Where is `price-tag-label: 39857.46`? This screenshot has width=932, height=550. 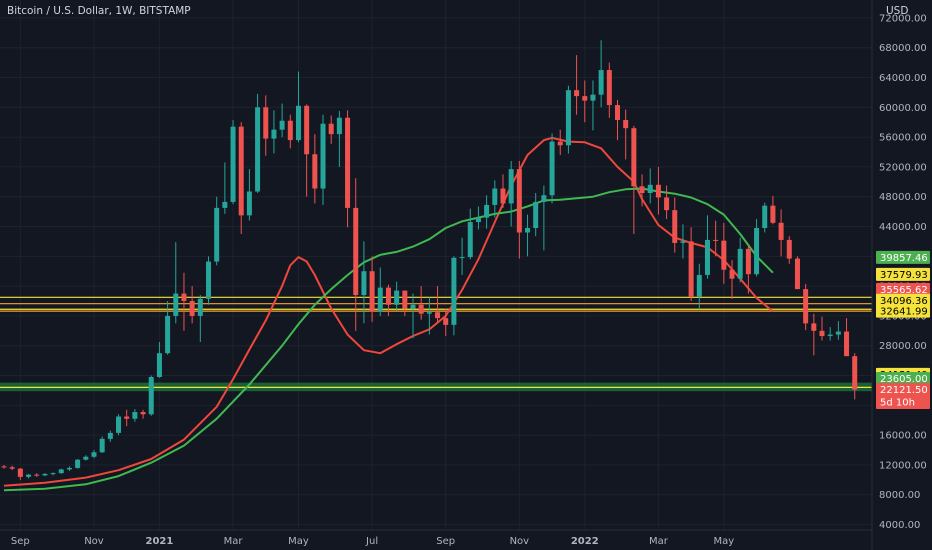
price-tag-label: 39857.46 is located at coordinates (904, 258).